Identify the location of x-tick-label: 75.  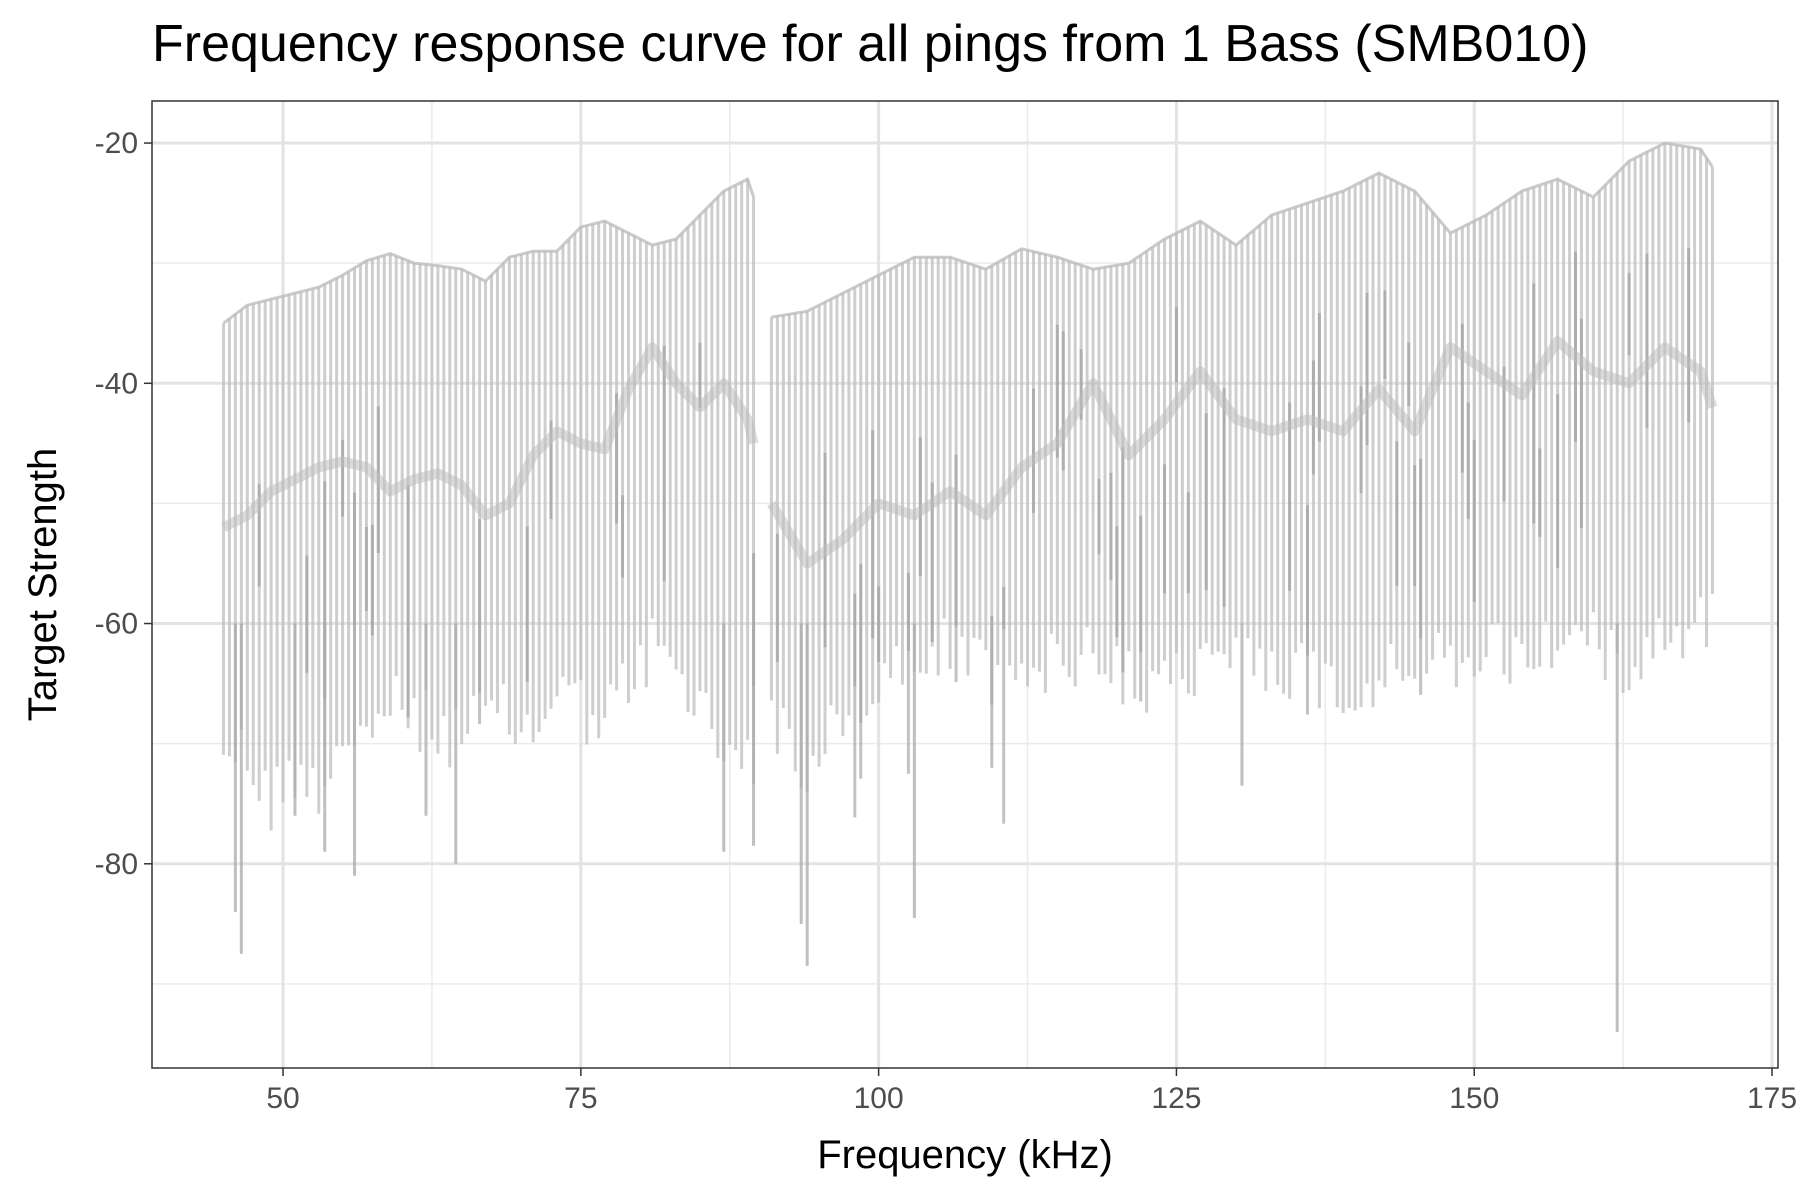
(580, 1098).